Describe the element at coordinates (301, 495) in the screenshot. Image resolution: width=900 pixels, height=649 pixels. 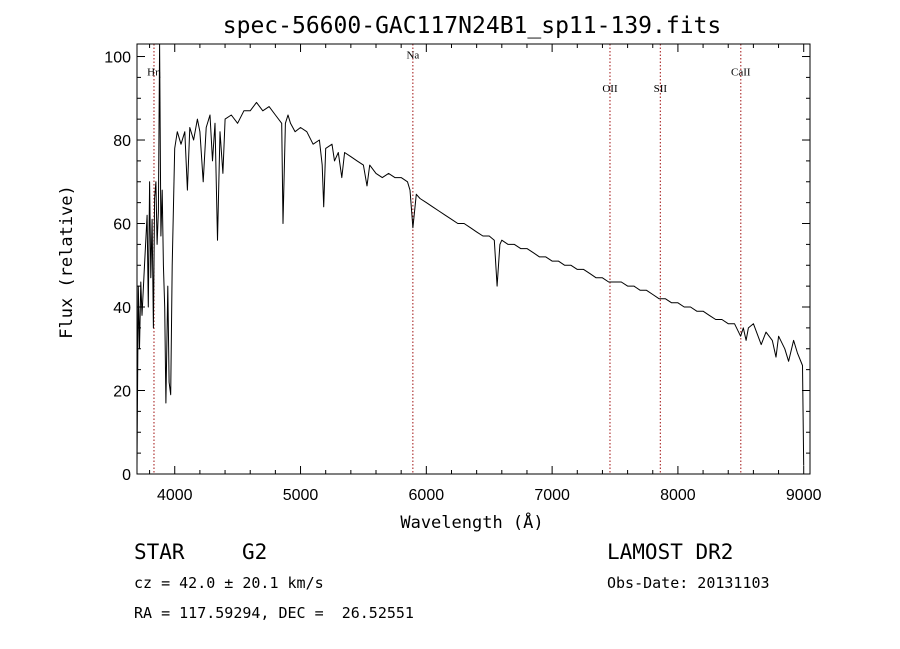
I see `x-tick-label: 5000` at that location.